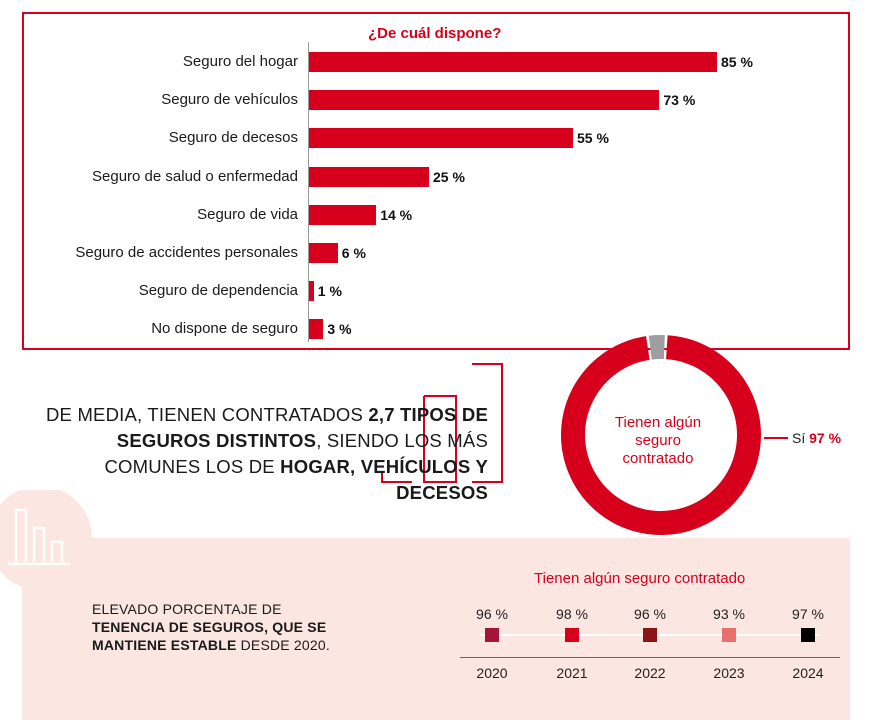 The height and width of the screenshot is (720, 886). I want to click on donut-chart, so click(661, 435).